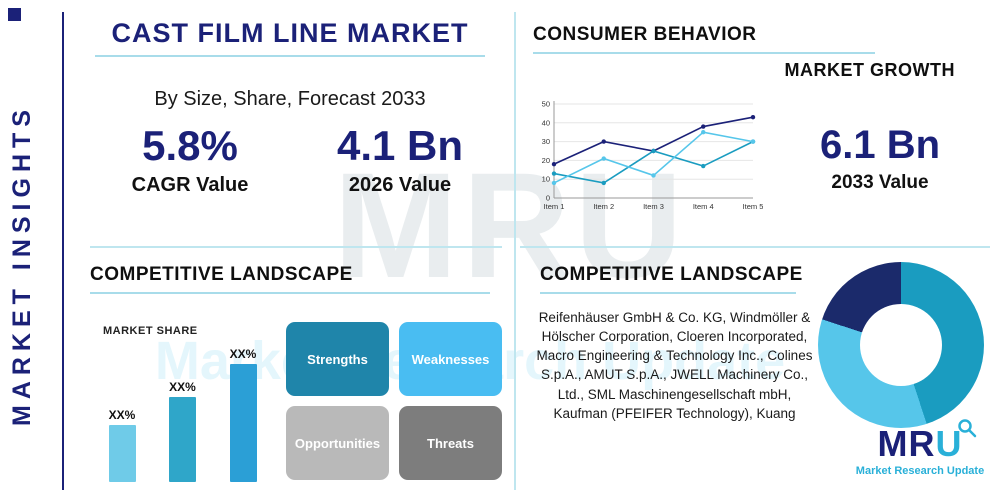 The image size is (1000, 500). Describe the element at coordinates (645, 34) in the screenshot. I see `consumer-behavior-heading: CONSUMER BEHAVIOR` at that location.